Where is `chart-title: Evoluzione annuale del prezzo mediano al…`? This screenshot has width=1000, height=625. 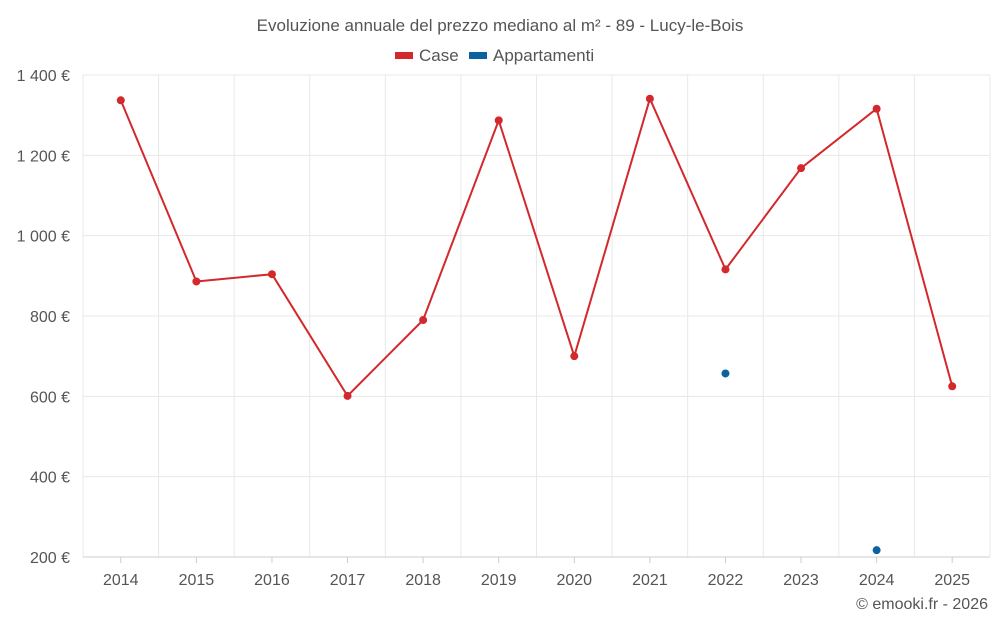
chart-title: Evoluzione annuale del prezzo mediano al… is located at coordinates (500, 25).